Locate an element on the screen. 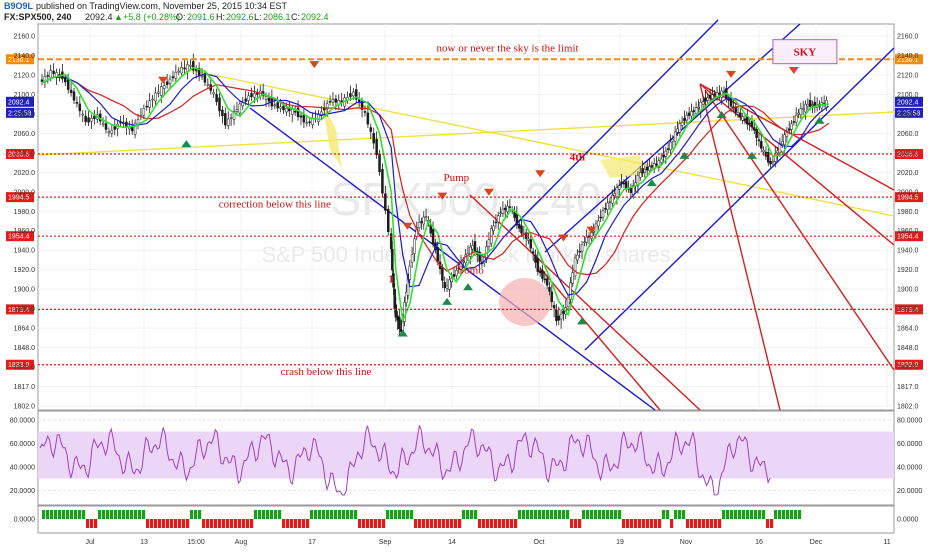 This screenshot has height=555, width=932. y-tick-label-left: 1880.0 is located at coordinates (25, 309).